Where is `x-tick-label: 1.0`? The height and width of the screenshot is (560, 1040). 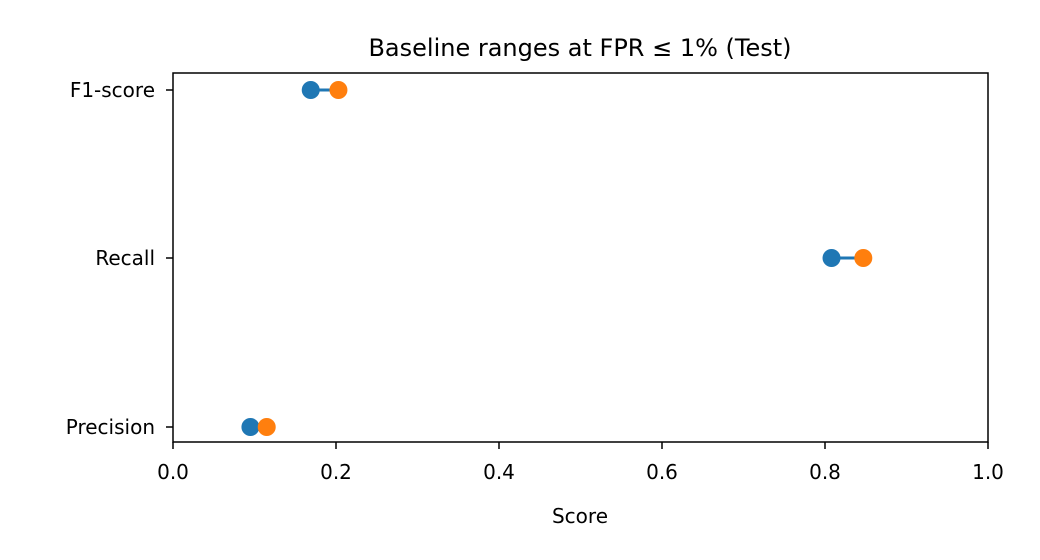 x-tick-label: 1.0 is located at coordinates (988, 472).